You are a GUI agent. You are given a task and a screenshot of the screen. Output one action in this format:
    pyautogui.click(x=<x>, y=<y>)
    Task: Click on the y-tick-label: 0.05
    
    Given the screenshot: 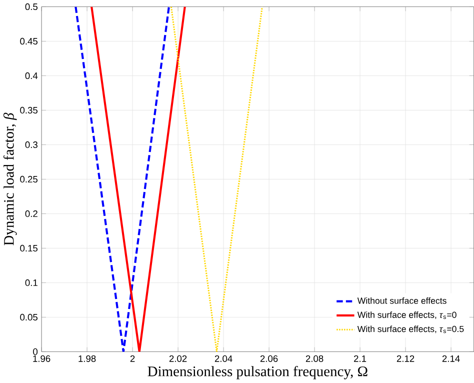 What is the action you would take?
    pyautogui.click(x=29, y=317)
    